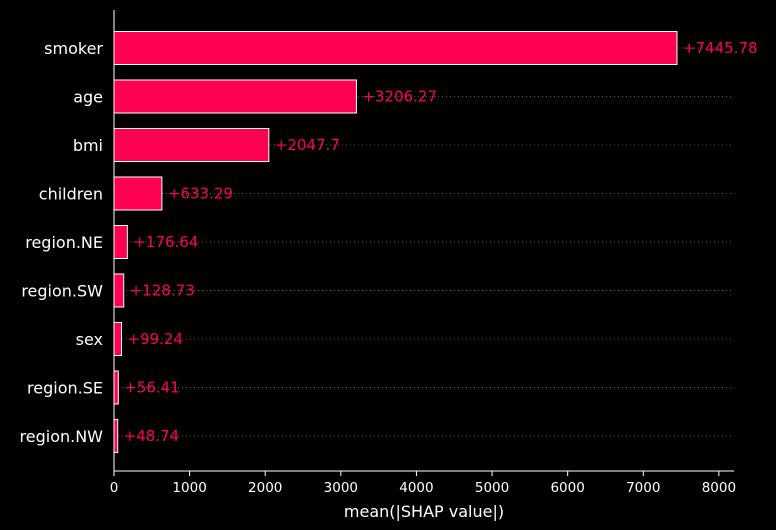  What do you see at coordinates (720, 48) in the screenshot?
I see `value-label: +7445.78` at bounding box center [720, 48].